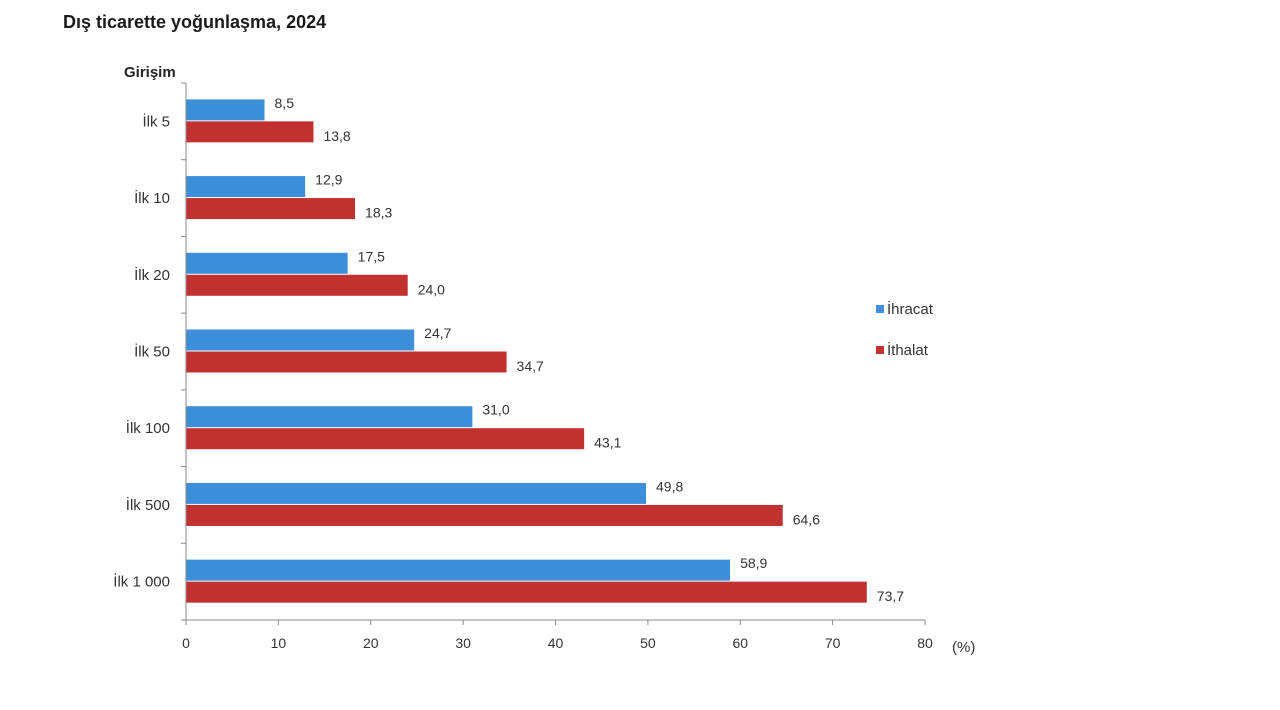 Image resolution: width=1280 pixels, height=710 pixels. What do you see at coordinates (279, 643) in the screenshot?
I see `x-tick-label: 10` at bounding box center [279, 643].